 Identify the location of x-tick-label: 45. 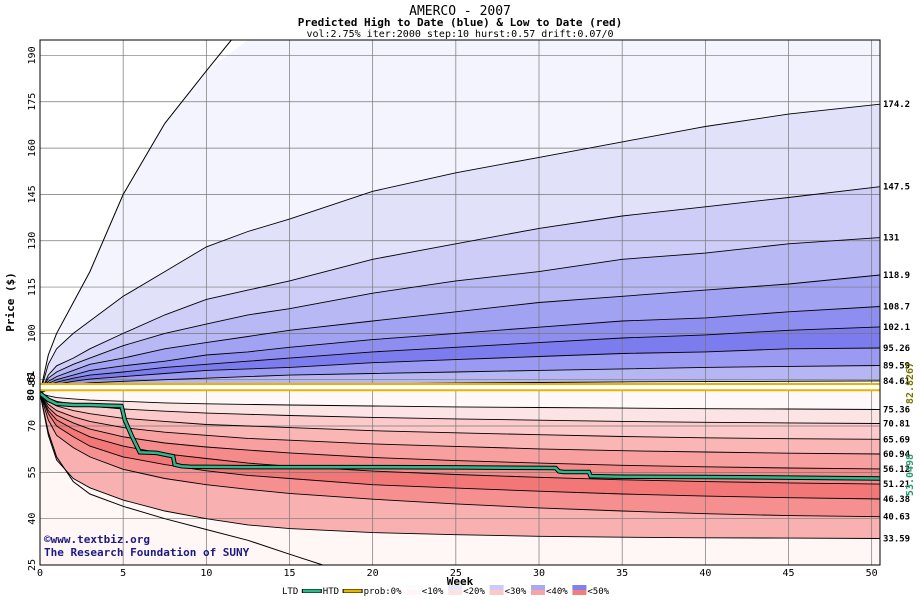
(788, 573).